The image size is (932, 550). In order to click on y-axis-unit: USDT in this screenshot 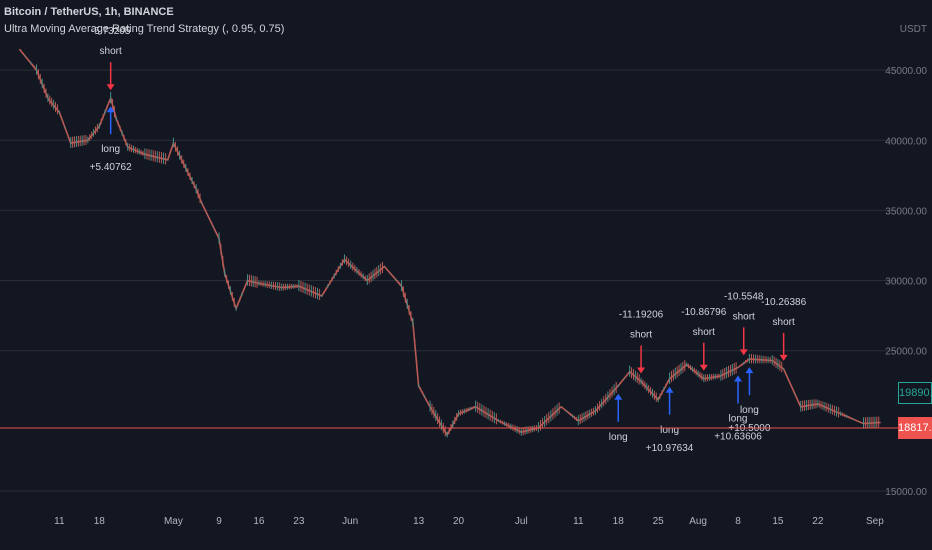, I will do `click(913, 29)`.